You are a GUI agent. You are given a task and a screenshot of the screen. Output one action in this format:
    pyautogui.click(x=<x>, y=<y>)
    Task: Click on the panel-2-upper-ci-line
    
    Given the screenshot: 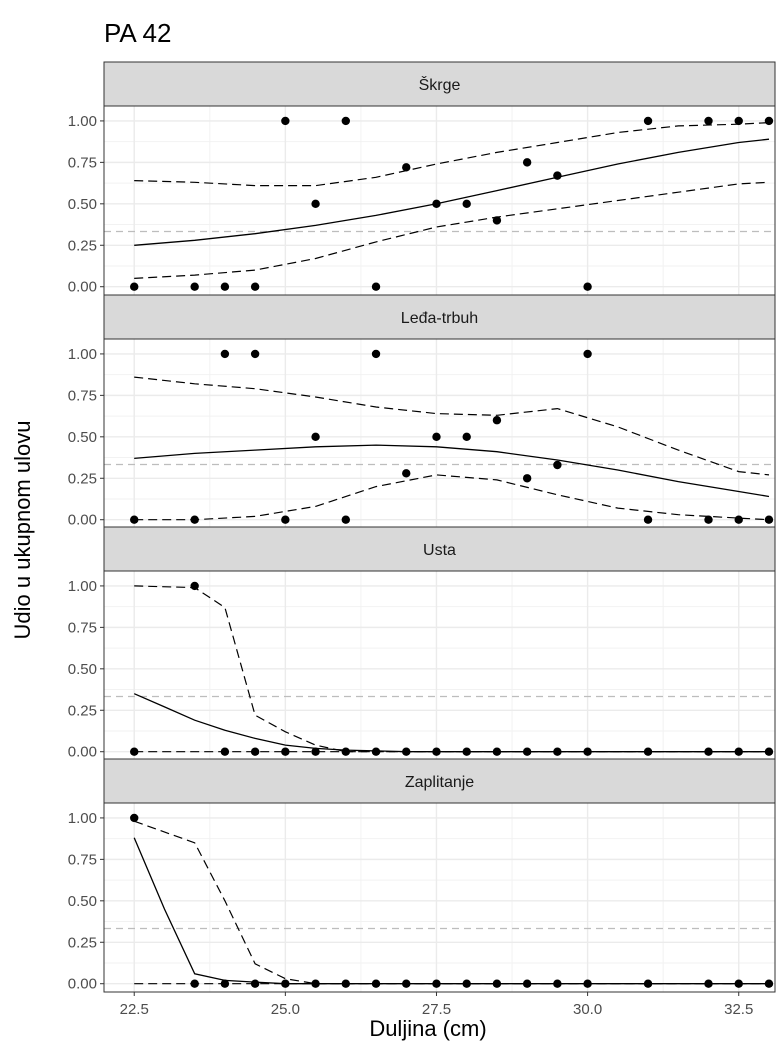 What is the action you would take?
    pyautogui.click(x=452, y=426)
    